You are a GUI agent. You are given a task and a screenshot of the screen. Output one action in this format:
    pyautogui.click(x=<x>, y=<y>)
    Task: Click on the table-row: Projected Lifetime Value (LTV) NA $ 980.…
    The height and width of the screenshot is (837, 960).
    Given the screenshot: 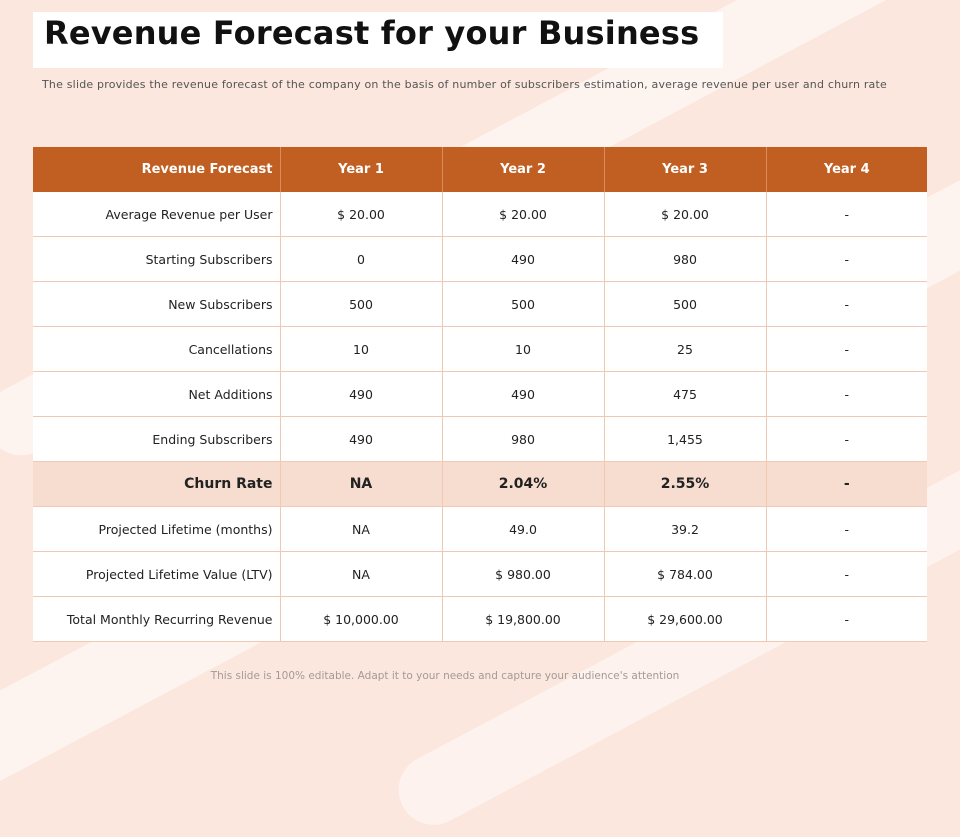 What is the action you would take?
    pyautogui.click(x=480, y=574)
    